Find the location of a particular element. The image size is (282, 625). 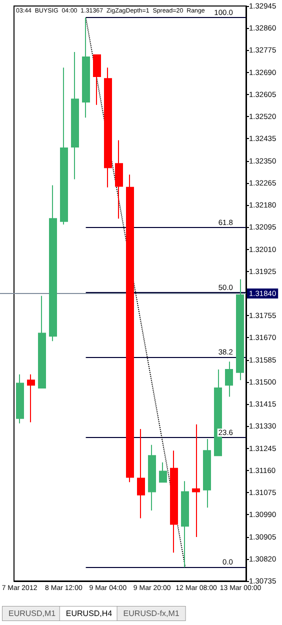

text: EURUSD,H4 is located at coordinates (89, 613).